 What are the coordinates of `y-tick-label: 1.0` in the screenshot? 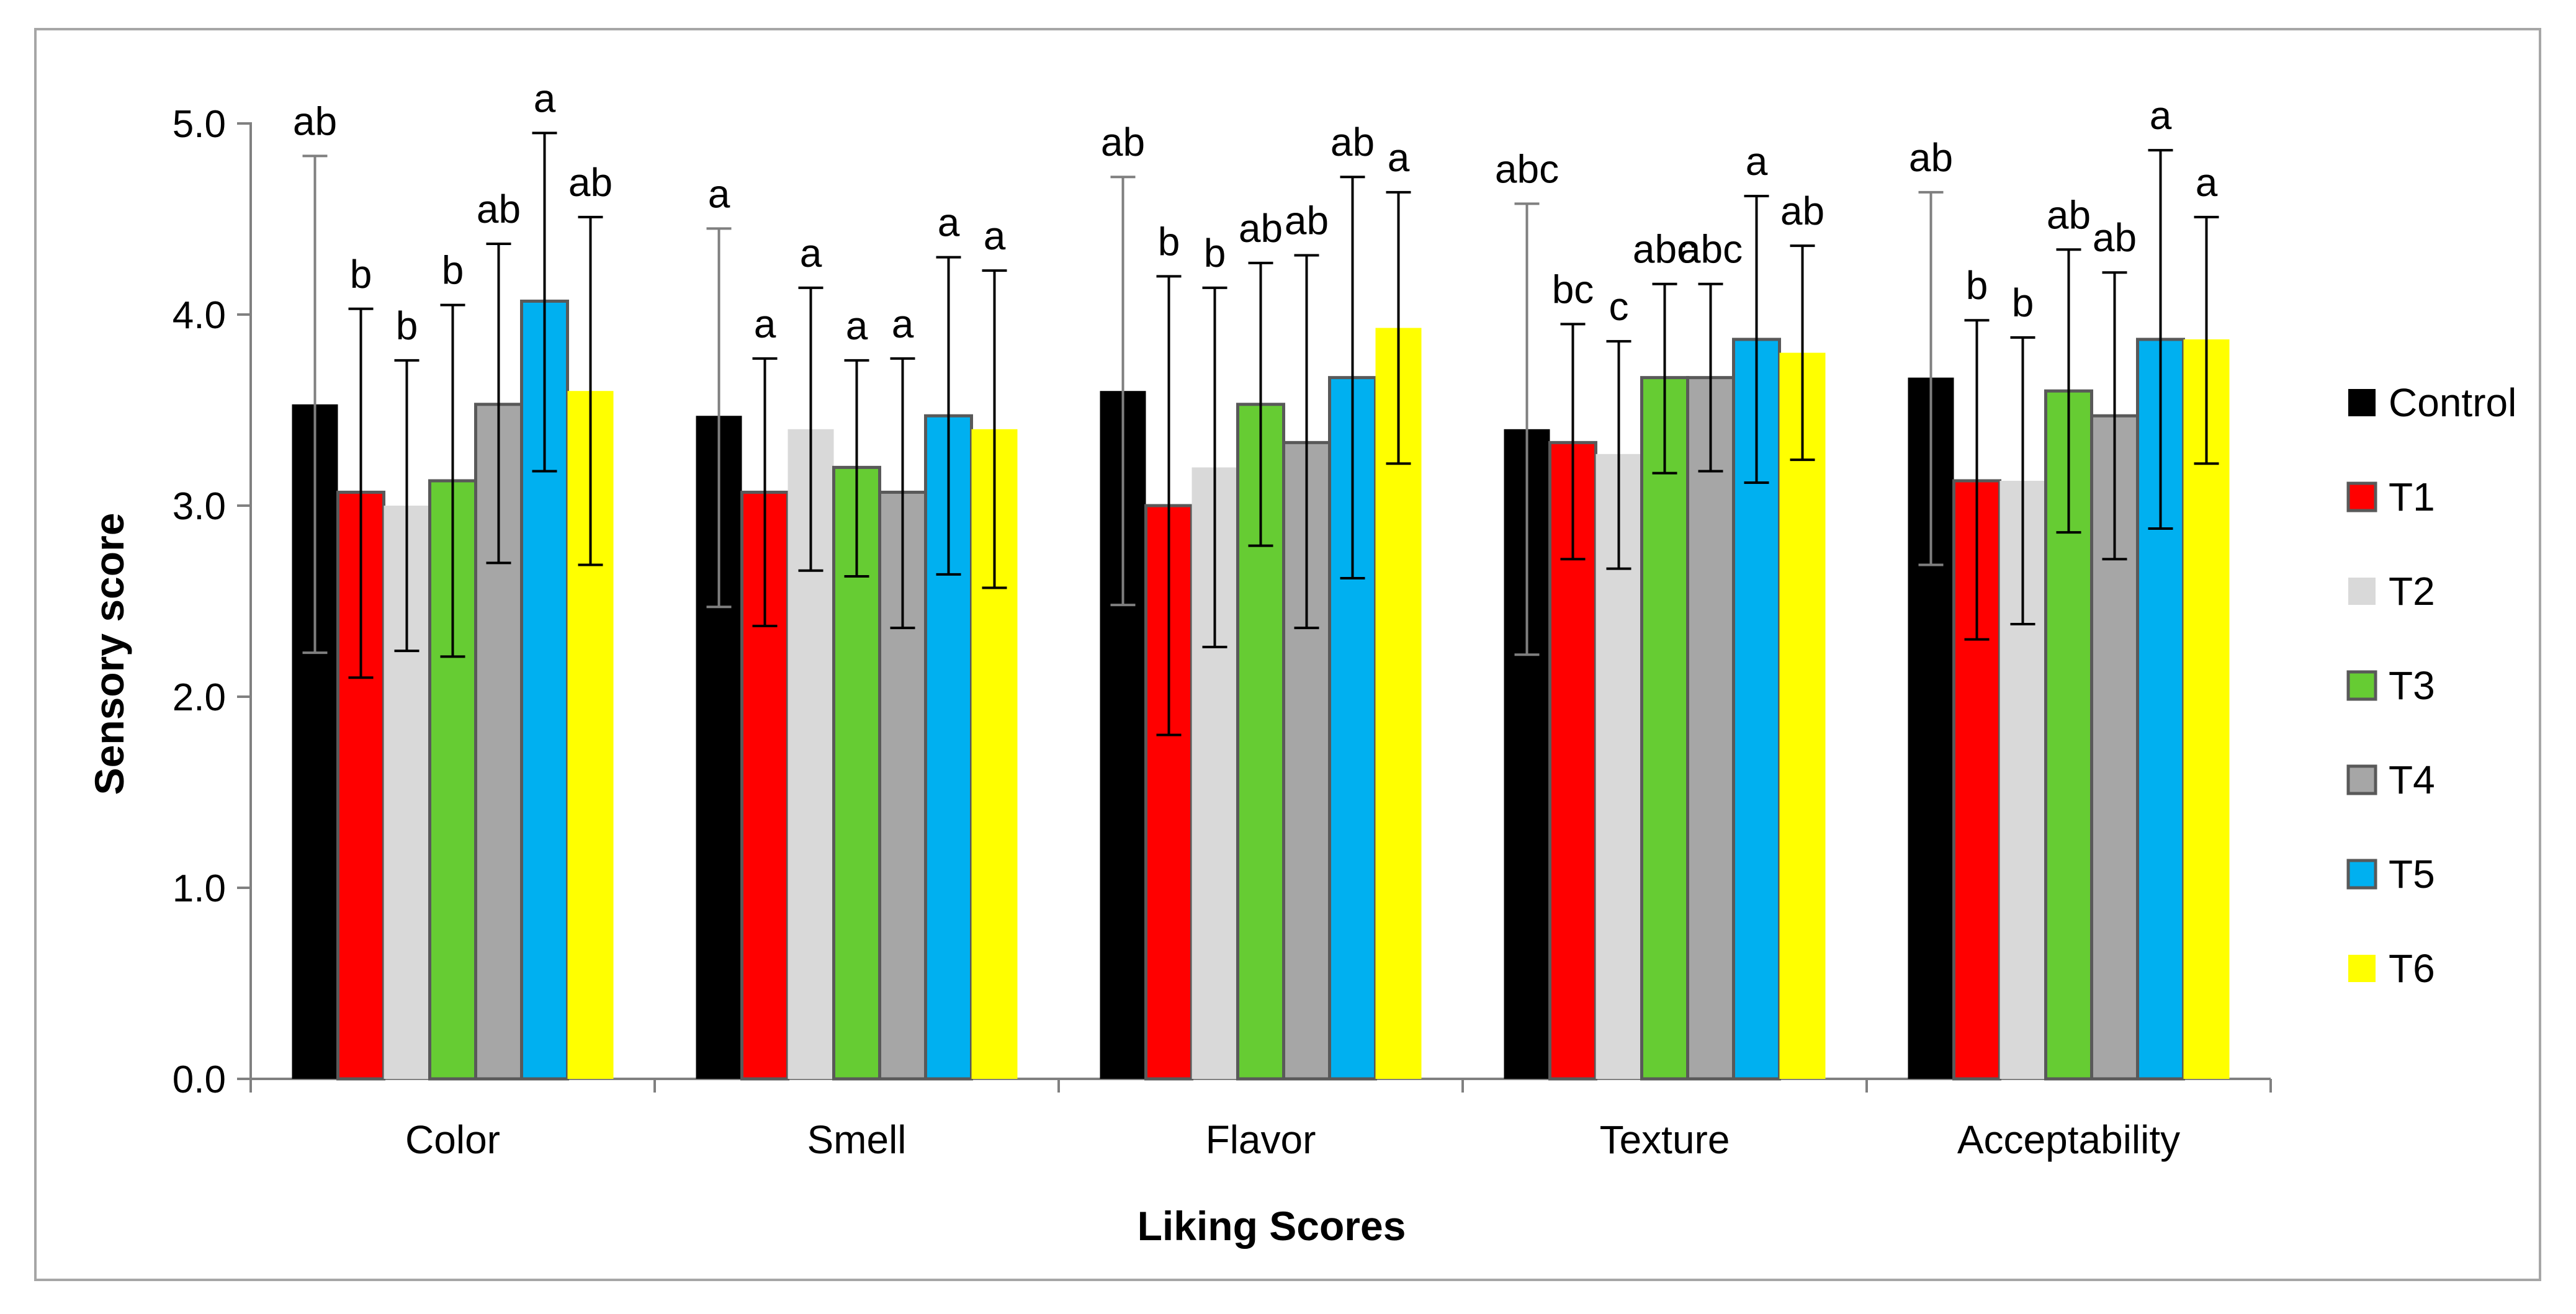 It's located at (199, 888).